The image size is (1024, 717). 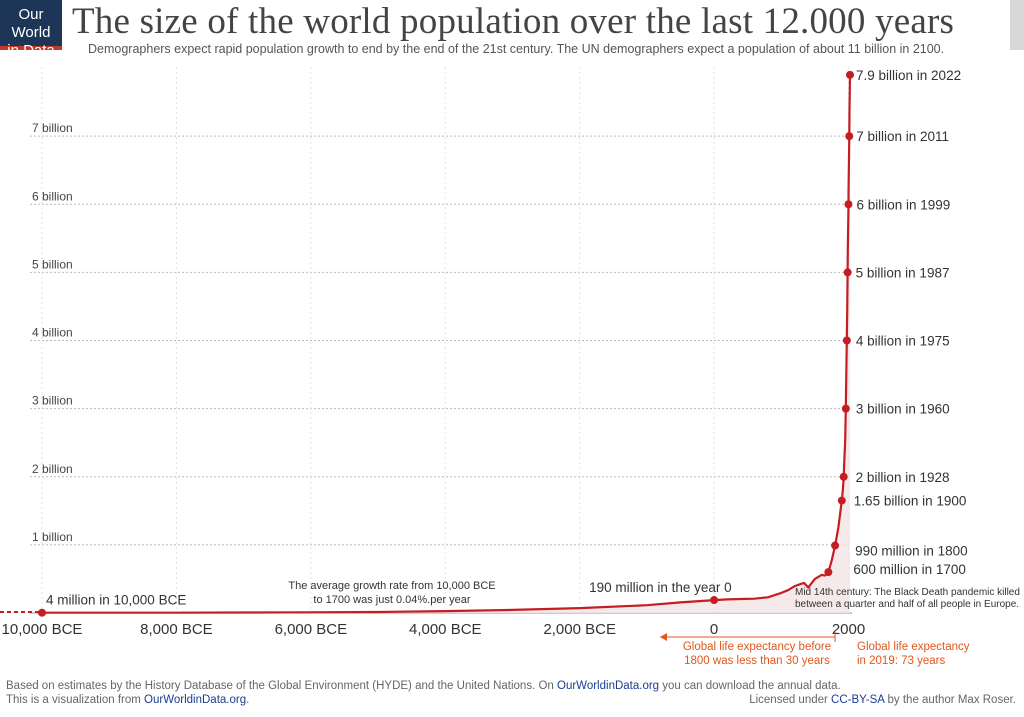 What do you see at coordinates (909, 569) in the screenshot?
I see `data-label: 600 million in 1700` at bounding box center [909, 569].